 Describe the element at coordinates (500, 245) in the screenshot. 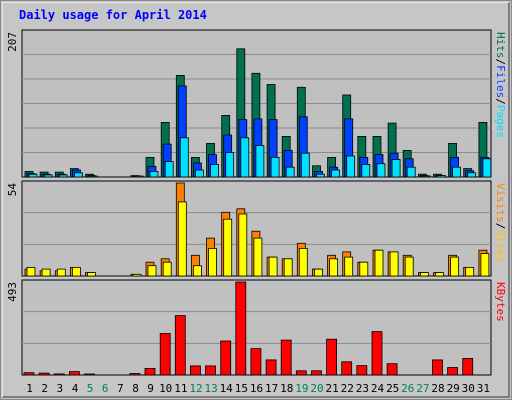

I see `legend-entry: Sites` at that location.